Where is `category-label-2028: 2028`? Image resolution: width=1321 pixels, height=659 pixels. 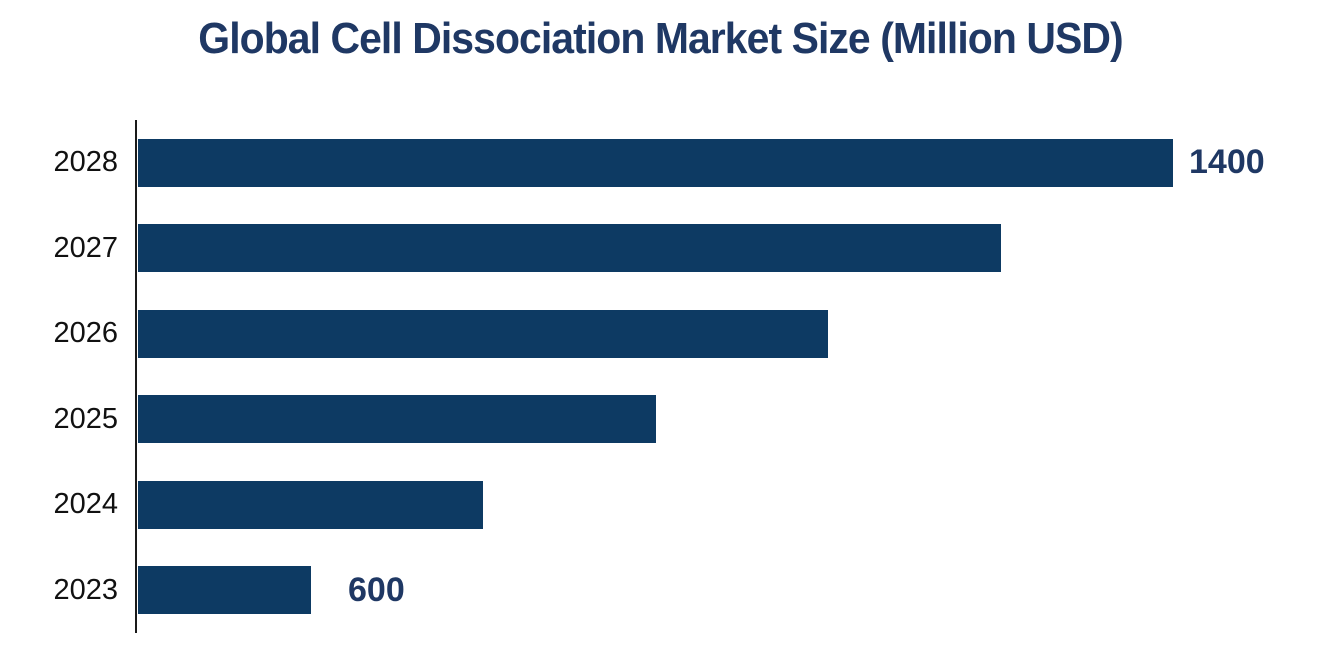
category-label-2028: 2028 is located at coordinates (85, 162).